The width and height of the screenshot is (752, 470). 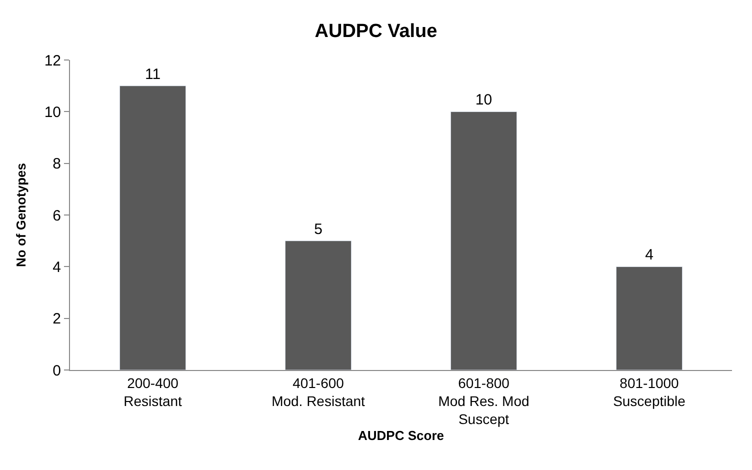 What do you see at coordinates (649, 391) in the screenshot?
I see `x-tick-label: 801-1000 Susceptible` at bounding box center [649, 391].